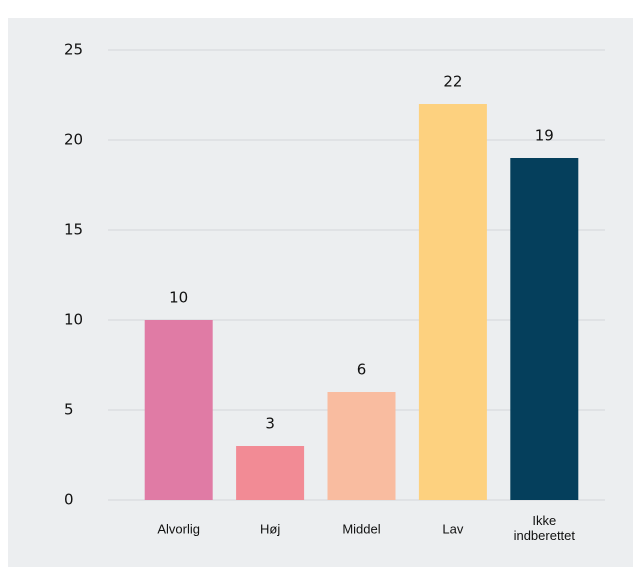  I want to click on x-tick-label: Alvorlig, so click(178, 528).